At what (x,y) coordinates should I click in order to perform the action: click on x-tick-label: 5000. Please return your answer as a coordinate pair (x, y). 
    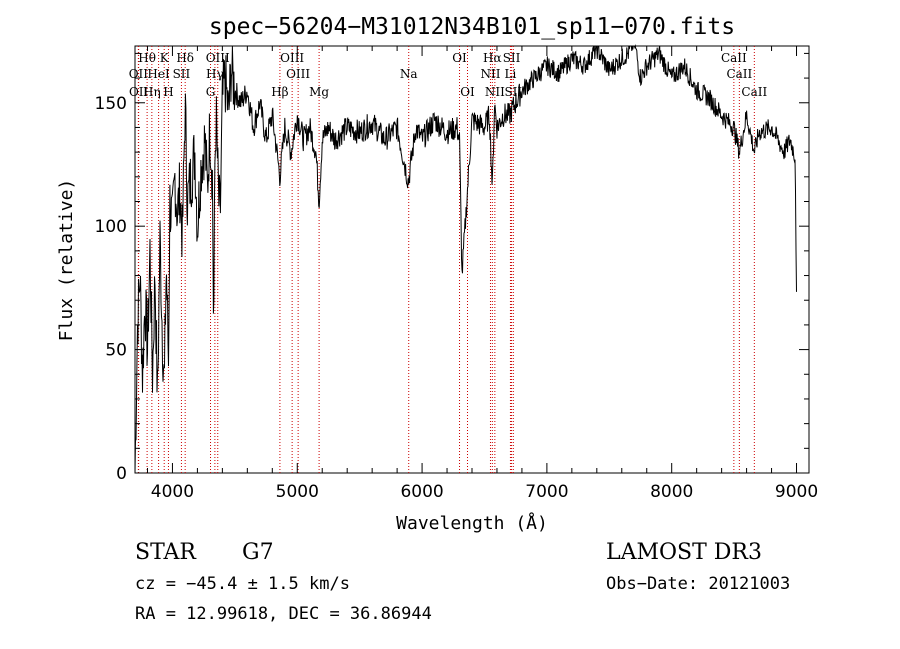
    Looking at the image, I should click on (297, 492).